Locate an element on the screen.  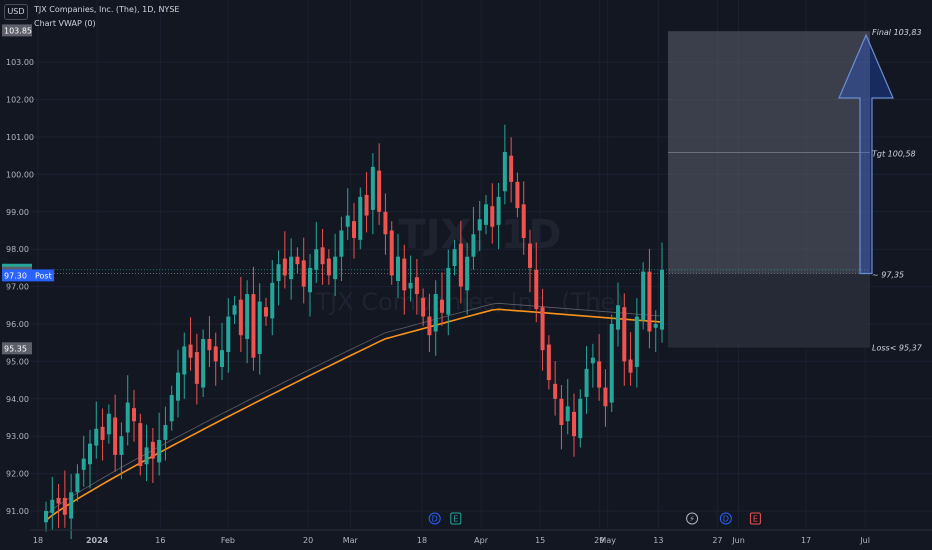
y-tick-label: 94.00 is located at coordinates (17, 399).